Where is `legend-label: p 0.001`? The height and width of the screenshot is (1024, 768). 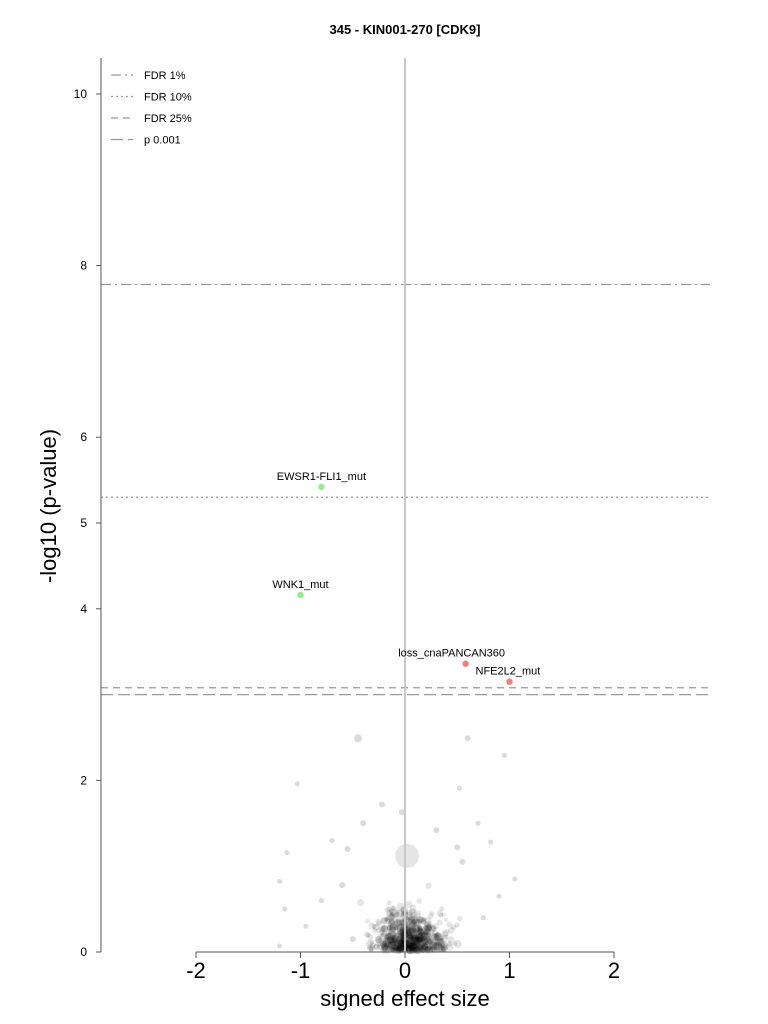 legend-label: p 0.001 is located at coordinates (162, 141).